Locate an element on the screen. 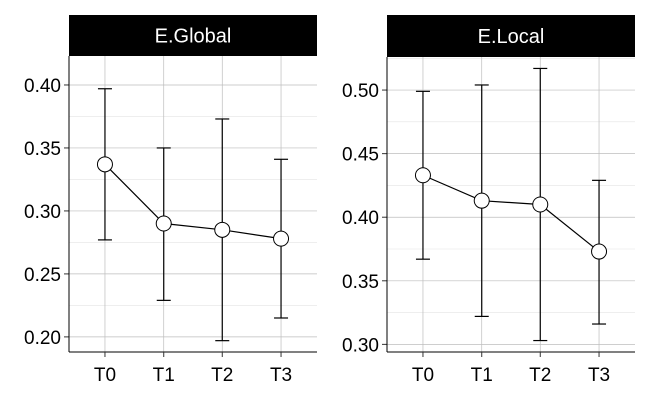 The image size is (650, 400). facet-strip-title: E.Local is located at coordinates (511, 37).